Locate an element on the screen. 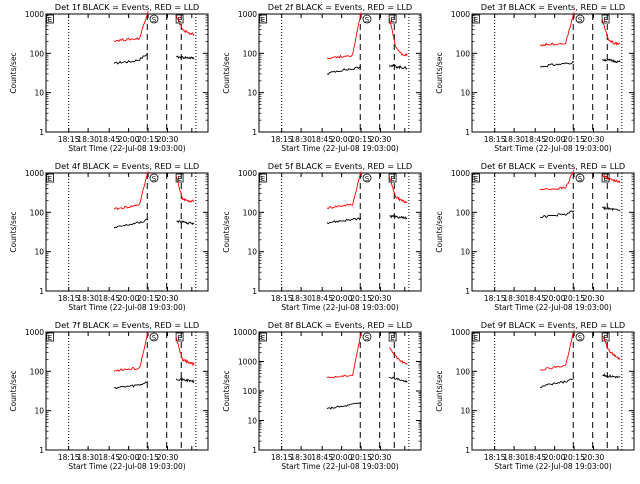  panel-title: Det 6f BLACK = Events, RED = LLD is located at coordinates (553, 166).